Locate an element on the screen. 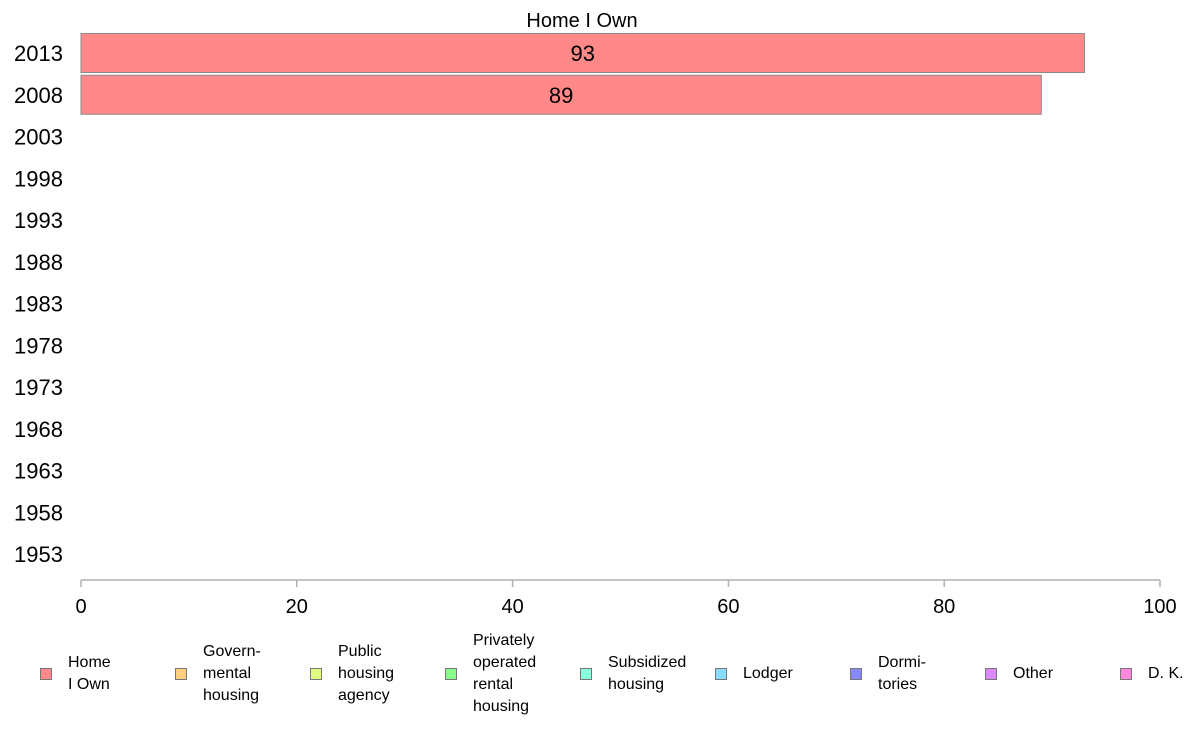 The image size is (1188, 736). legend-label: Public housing agency is located at coordinates (366, 673).